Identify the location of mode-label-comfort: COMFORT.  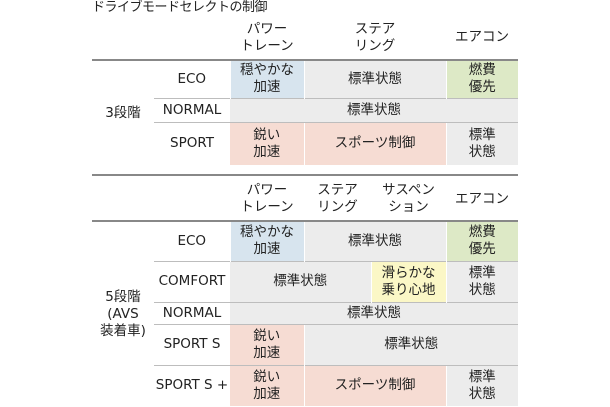
(192, 281).